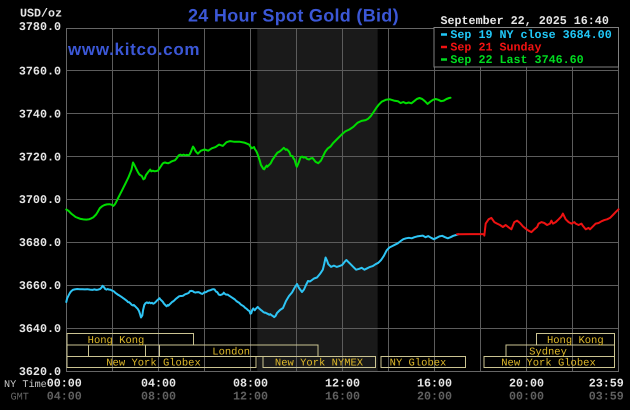 The height and width of the screenshot is (410, 630). What do you see at coordinates (133, 49) in the screenshot?
I see `svg-text: www.kitco.com` at bounding box center [133, 49].